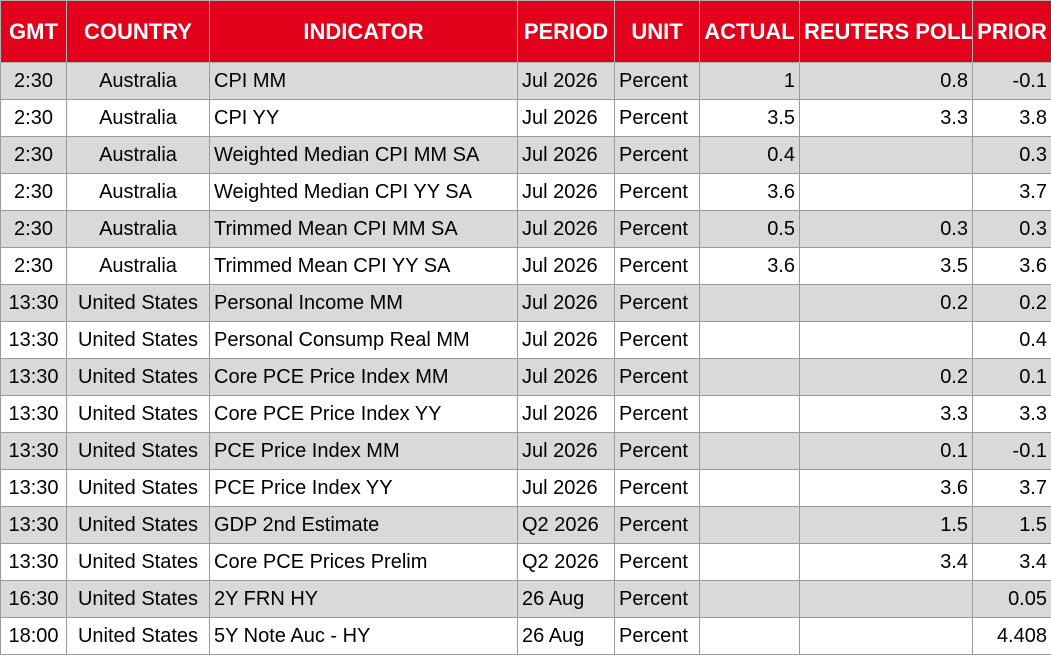 The width and height of the screenshot is (1051, 655). What do you see at coordinates (657, 32) in the screenshot?
I see `header-unit: UNIT` at bounding box center [657, 32].